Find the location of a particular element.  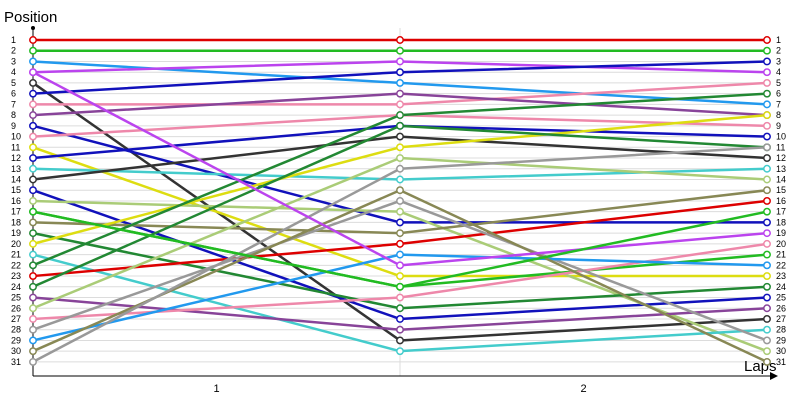

y-tick-label-left: 26 is located at coordinates (16, 308).